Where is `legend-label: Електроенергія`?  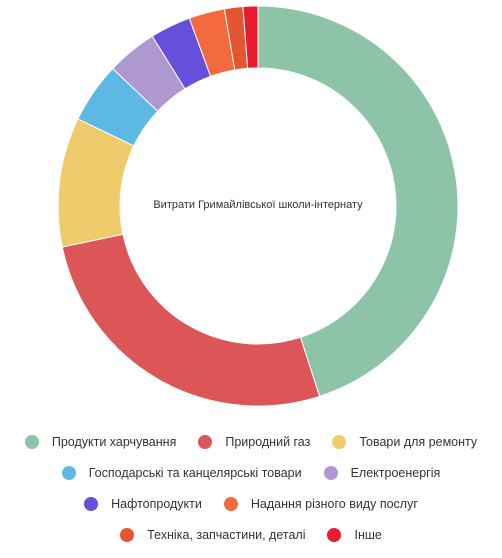
legend-label: Електроенергія is located at coordinates (395, 472).